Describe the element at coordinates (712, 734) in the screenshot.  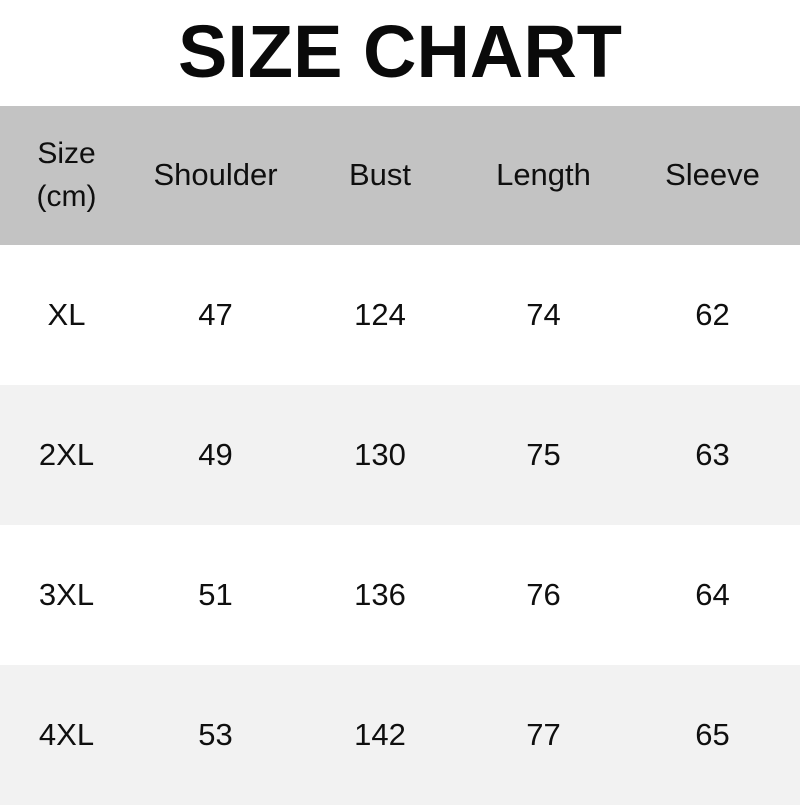
I see `cell-sleeve: 65` at that location.